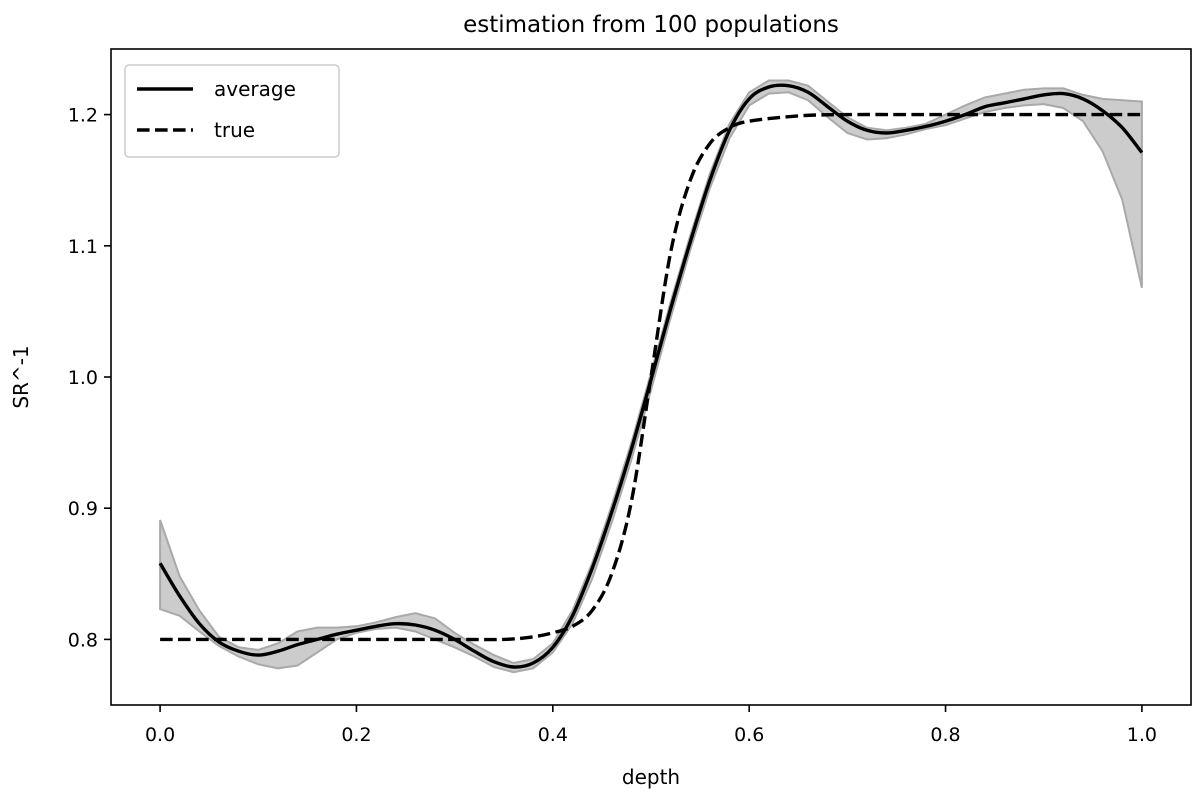  What do you see at coordinates (356, 735) in the screenshot?
I see `x-tick-label: 0.2` at bounding box center [356, 735].